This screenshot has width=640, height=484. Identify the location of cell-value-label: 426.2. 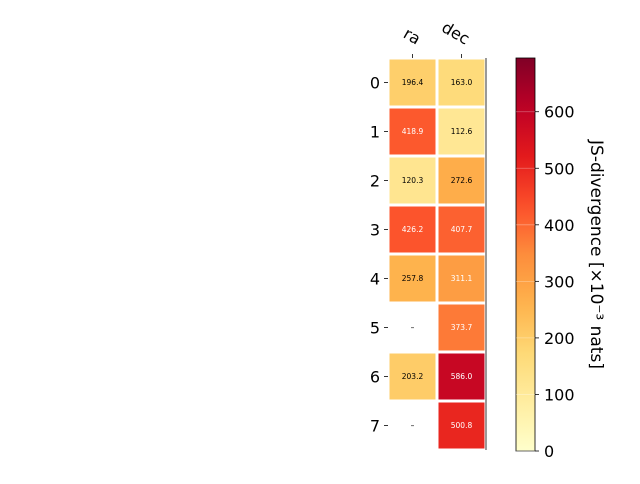
(413, 229).